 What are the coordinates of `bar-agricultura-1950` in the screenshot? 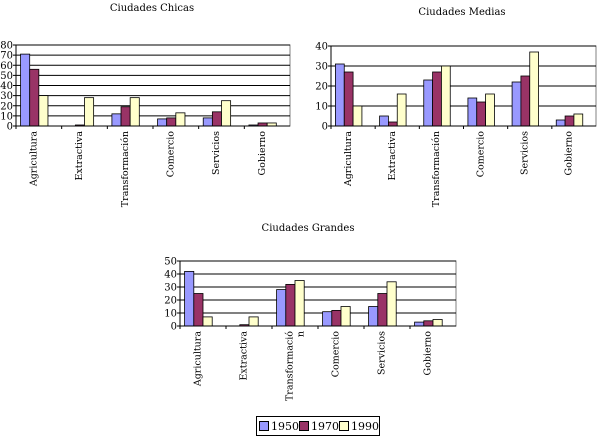 It's located at (189, 298).